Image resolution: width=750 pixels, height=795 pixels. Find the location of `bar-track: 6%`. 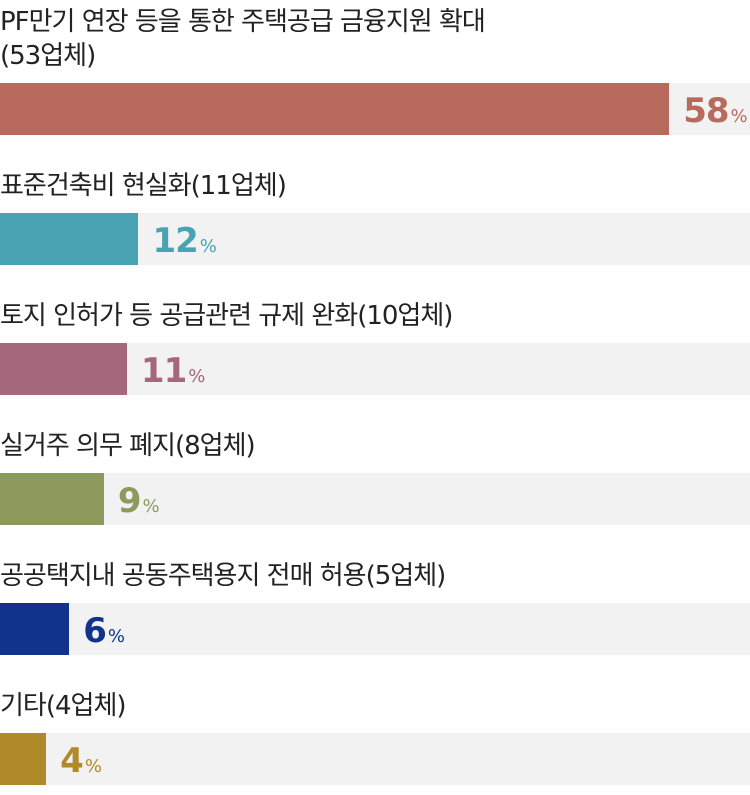

bar-track: 6% is located at coordinates (375, 629).